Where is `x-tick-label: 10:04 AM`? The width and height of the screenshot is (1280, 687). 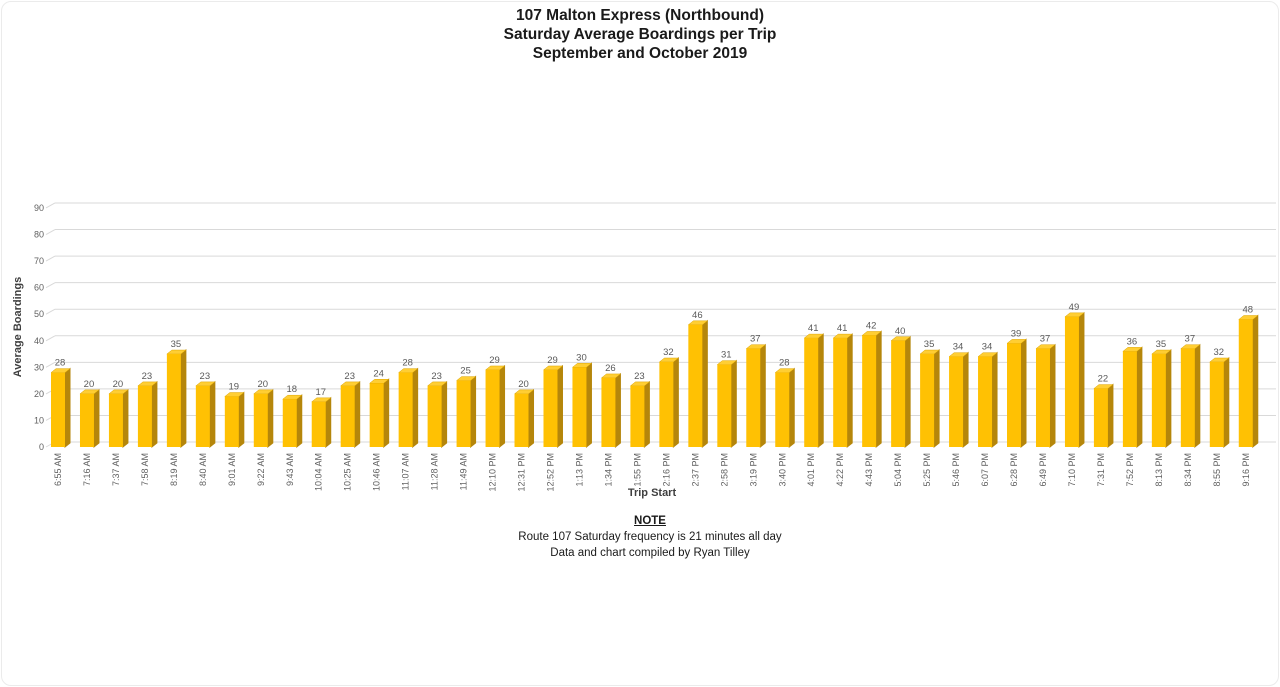 x-tick-label: 10:04 AM is located at coordinates (319, 472).